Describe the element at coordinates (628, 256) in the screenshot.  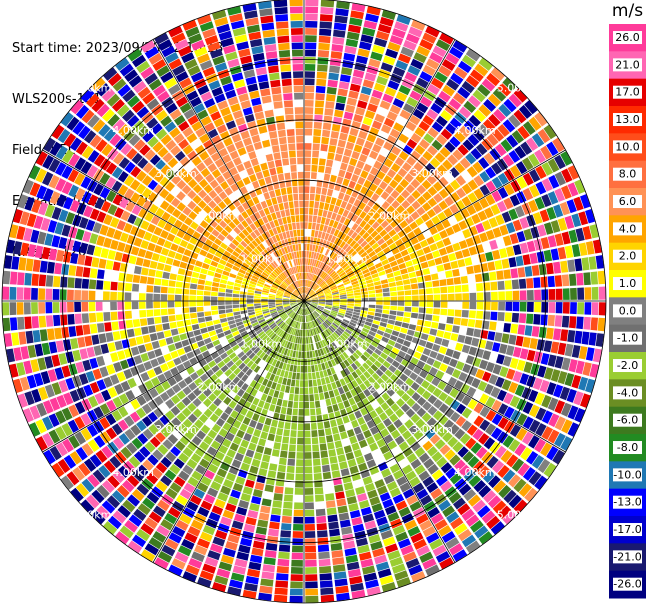
I see `colorbar-tick-label: 2.0` at that location.